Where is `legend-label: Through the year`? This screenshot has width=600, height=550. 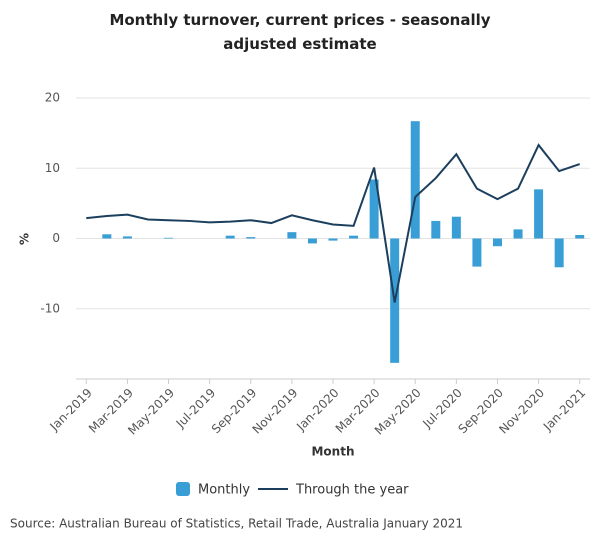 legend-label: Through the year is located at coordinates (352, 490).